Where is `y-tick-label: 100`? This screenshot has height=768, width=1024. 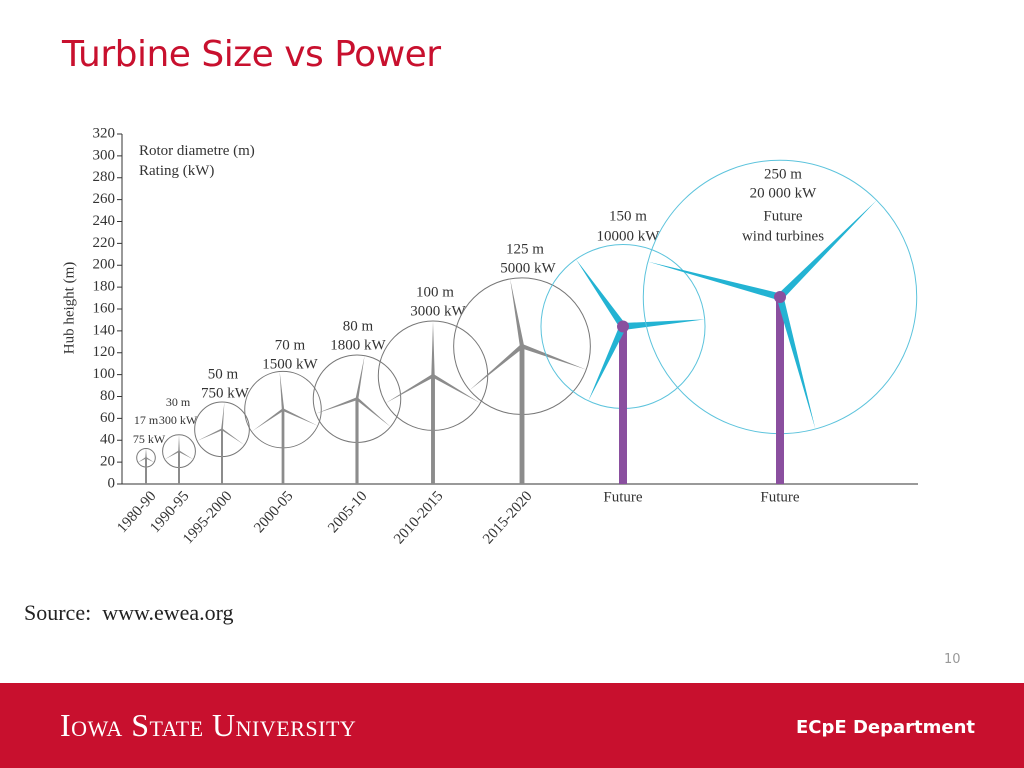
y-tick-label: 100 is located at coordinates (104, 374).